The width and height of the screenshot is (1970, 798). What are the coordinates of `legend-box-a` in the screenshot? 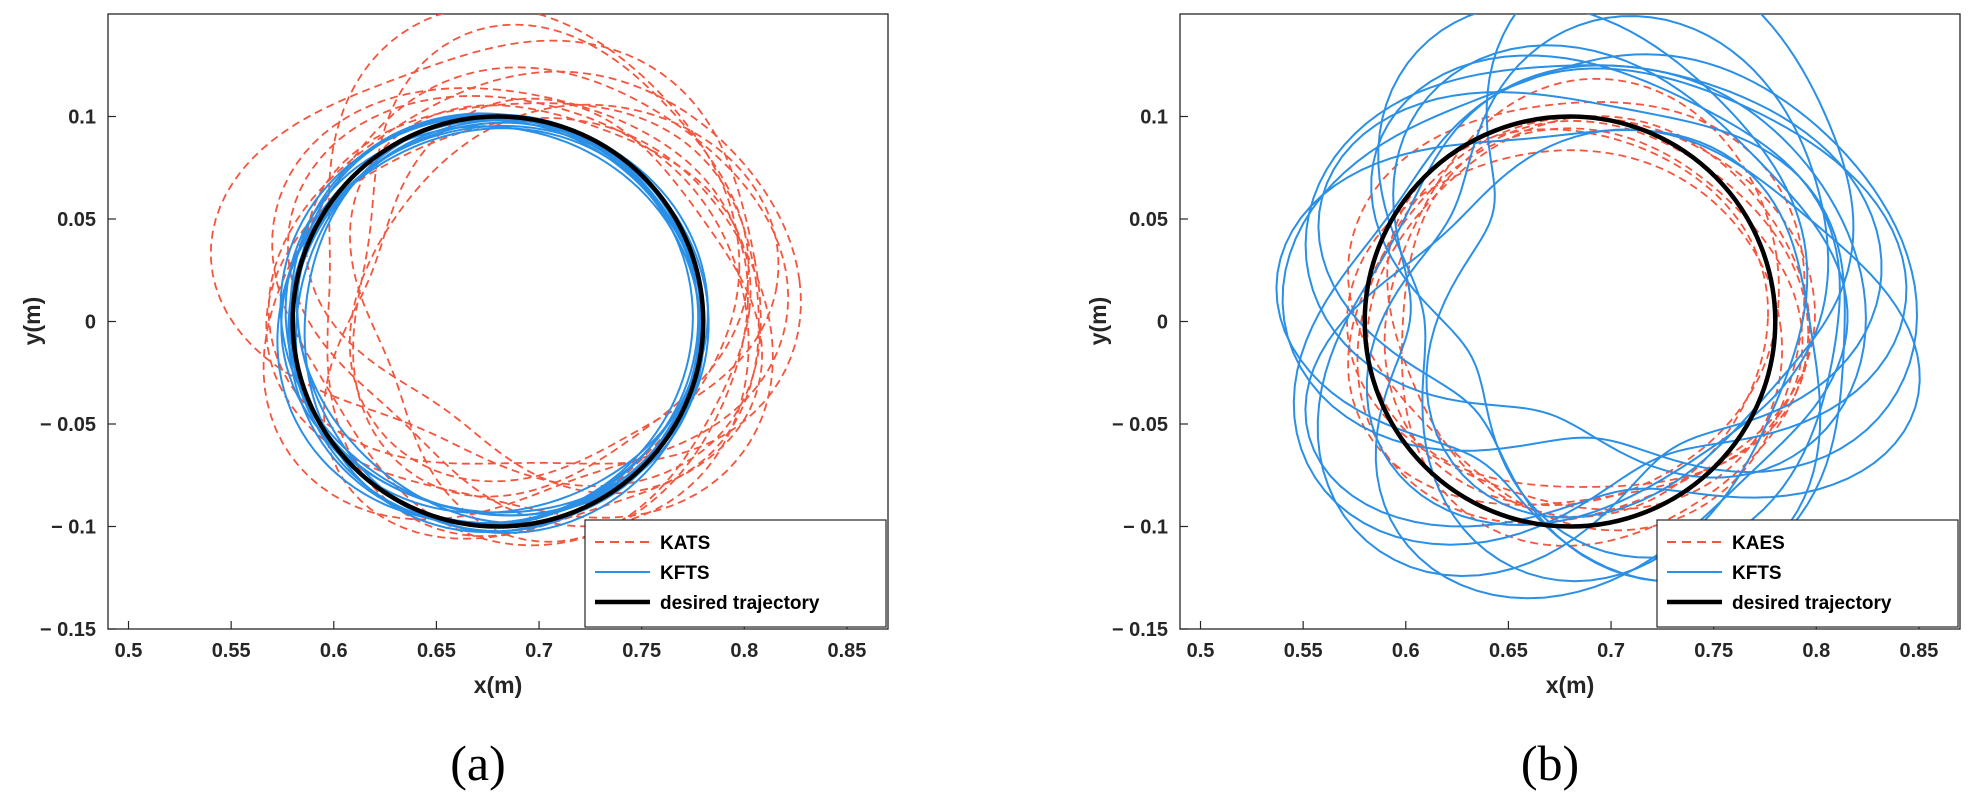 It's located at (735, 573).